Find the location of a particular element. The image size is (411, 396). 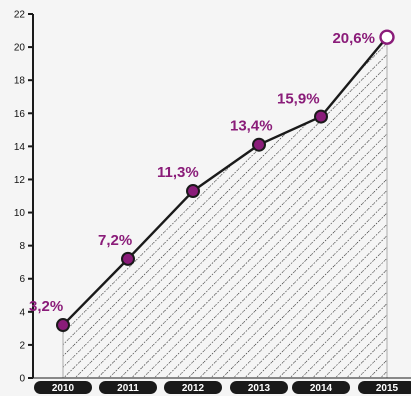

y-tick-label: 18 is located at coordinates (20, 81).